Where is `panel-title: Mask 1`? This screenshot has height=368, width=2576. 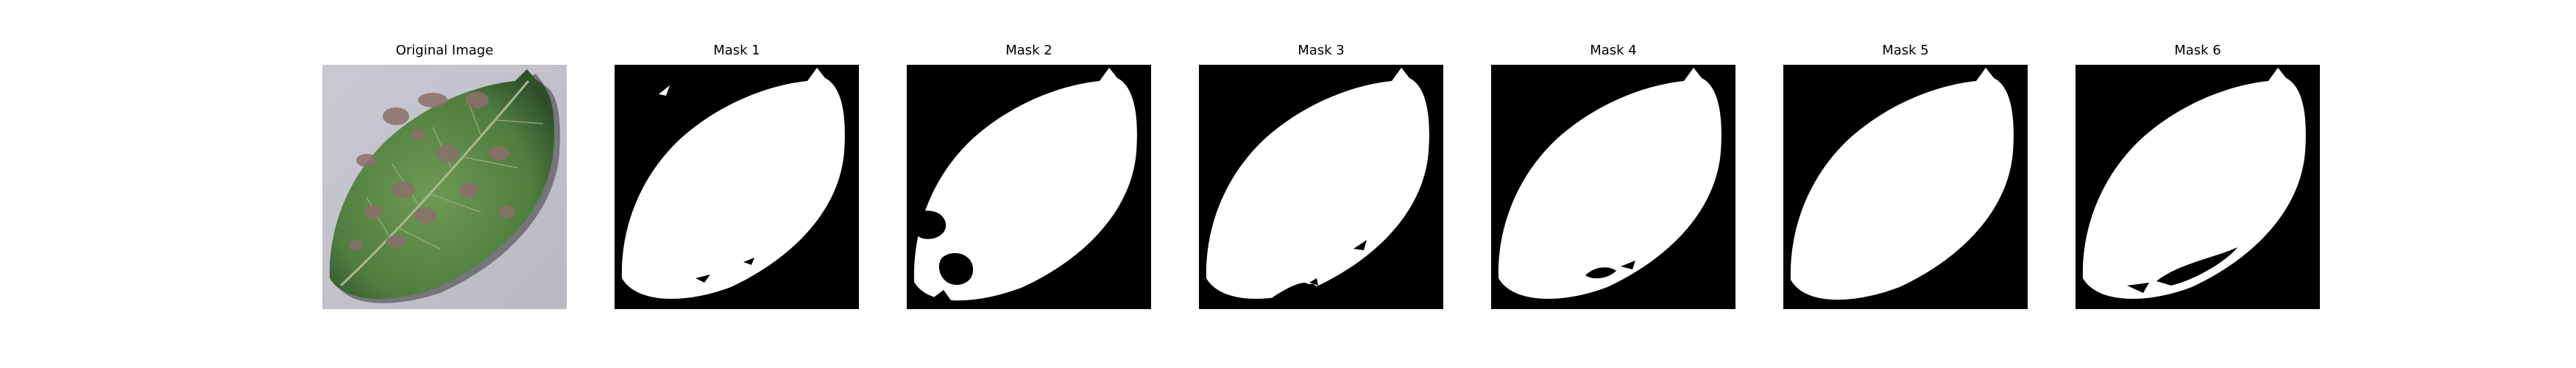 panel-title: Mask 1 is located at coordinates (736, 50).